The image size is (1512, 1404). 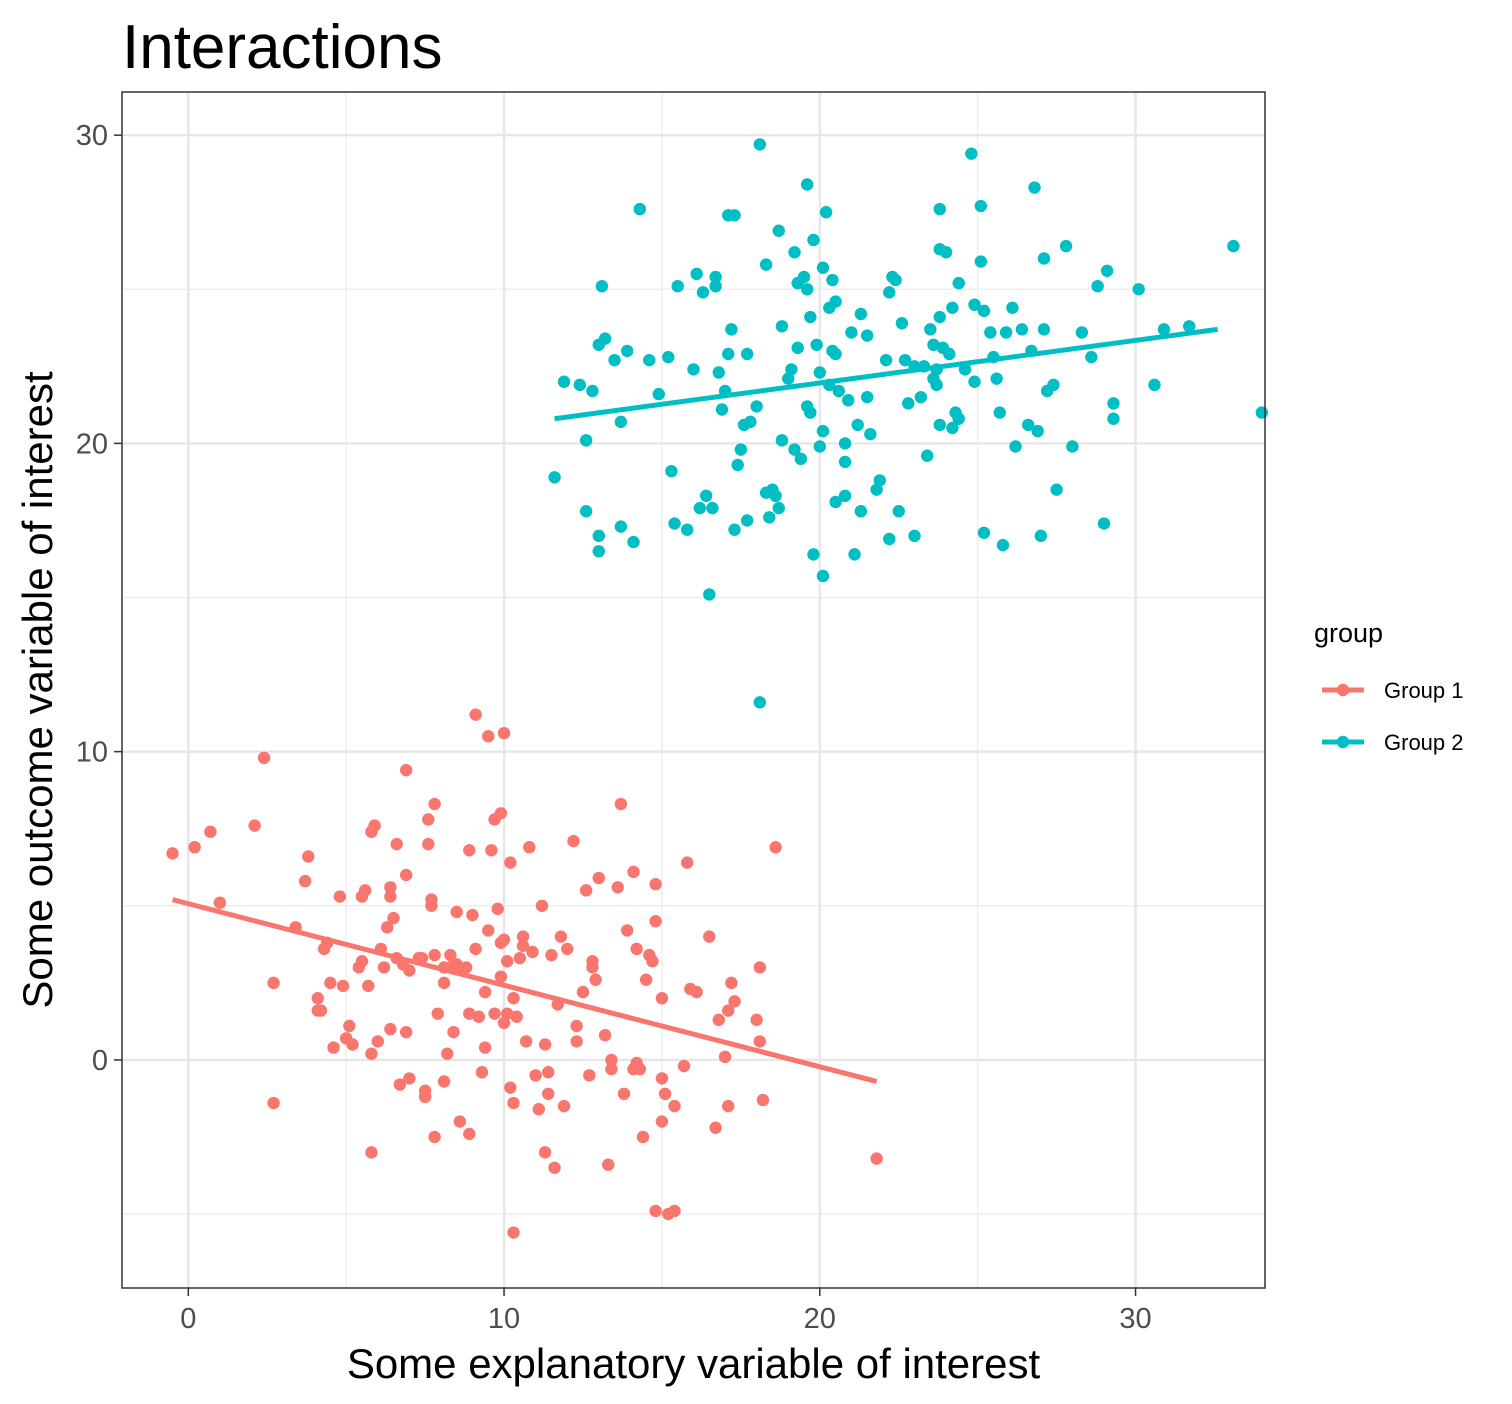 I want to click on x-tick-label: 30, so click(x=1135, y=1319).